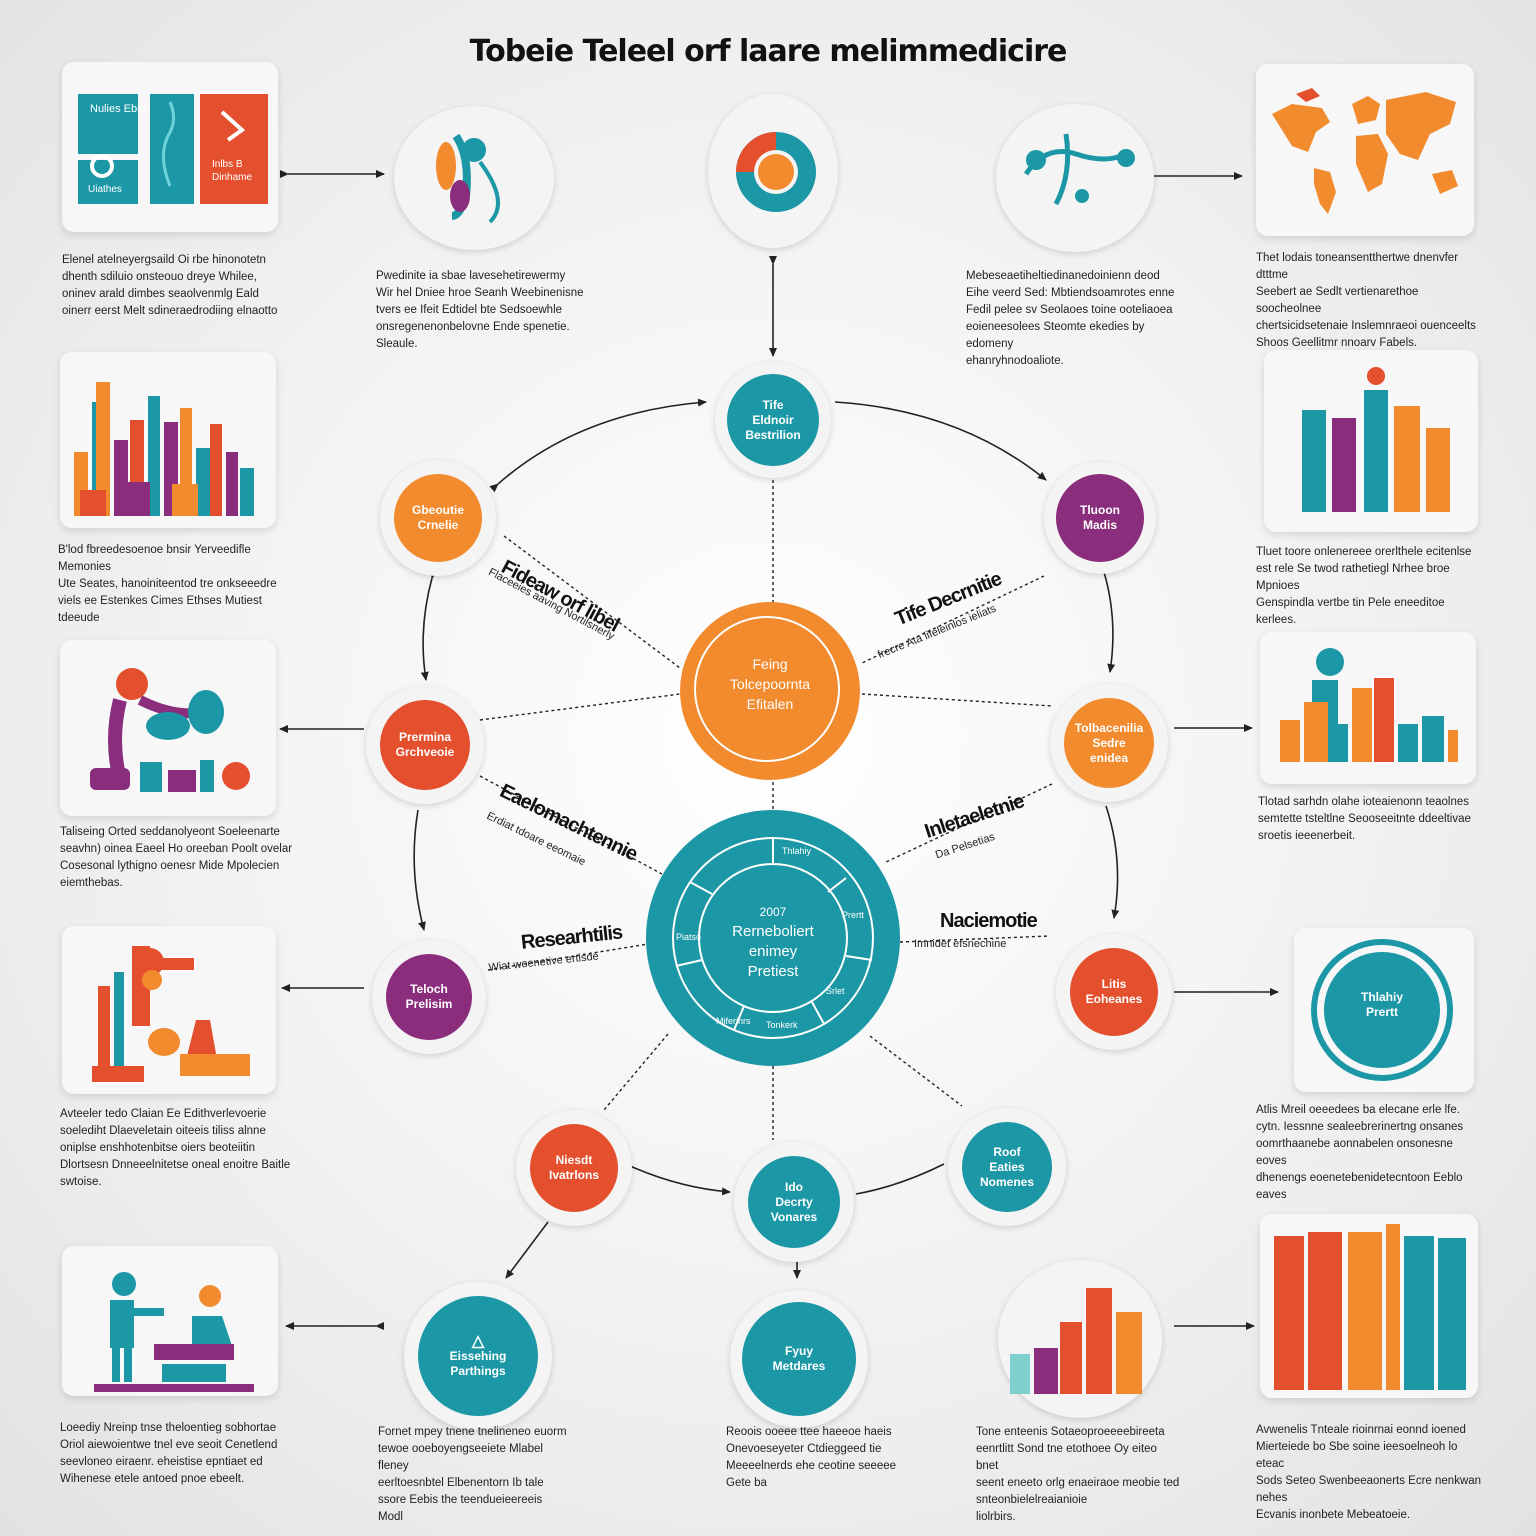 The width and height of the screenshot is (1536, 1536). I want to click on card-city-bars, so click(168, 440).